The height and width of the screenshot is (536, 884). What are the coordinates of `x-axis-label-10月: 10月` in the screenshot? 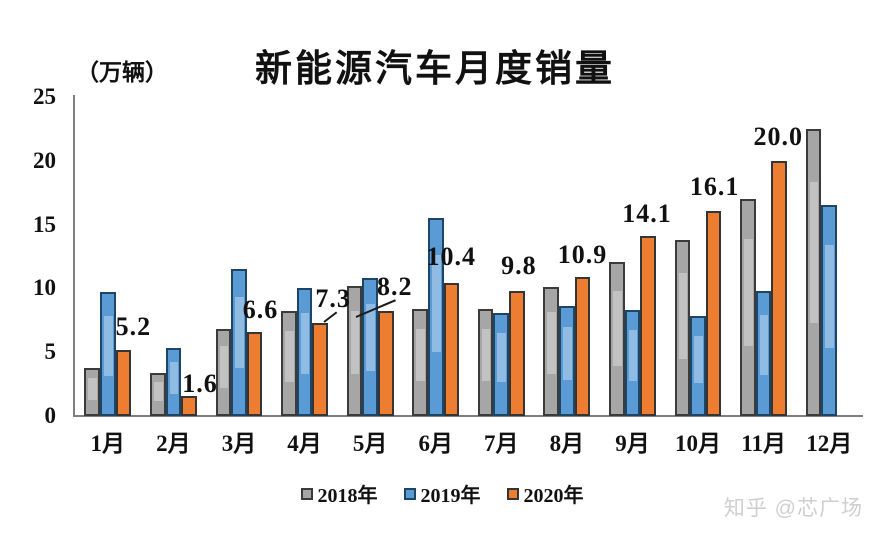 It's located at (698, 443).